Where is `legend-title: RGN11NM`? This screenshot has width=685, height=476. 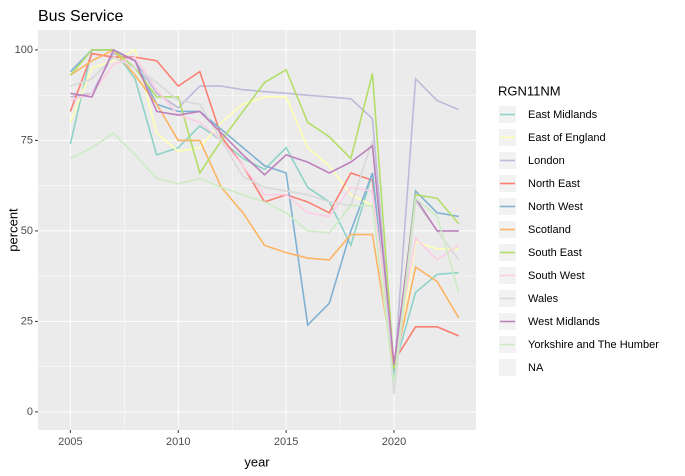
legend-title: RGN11NM is located at coordinates (529, 90).